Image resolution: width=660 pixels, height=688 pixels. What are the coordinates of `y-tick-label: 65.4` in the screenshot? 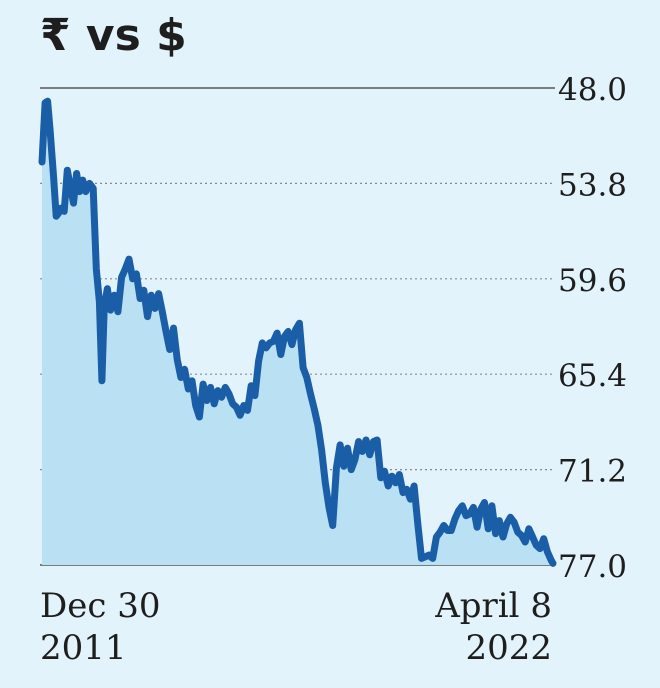 It's located at (592, 376).